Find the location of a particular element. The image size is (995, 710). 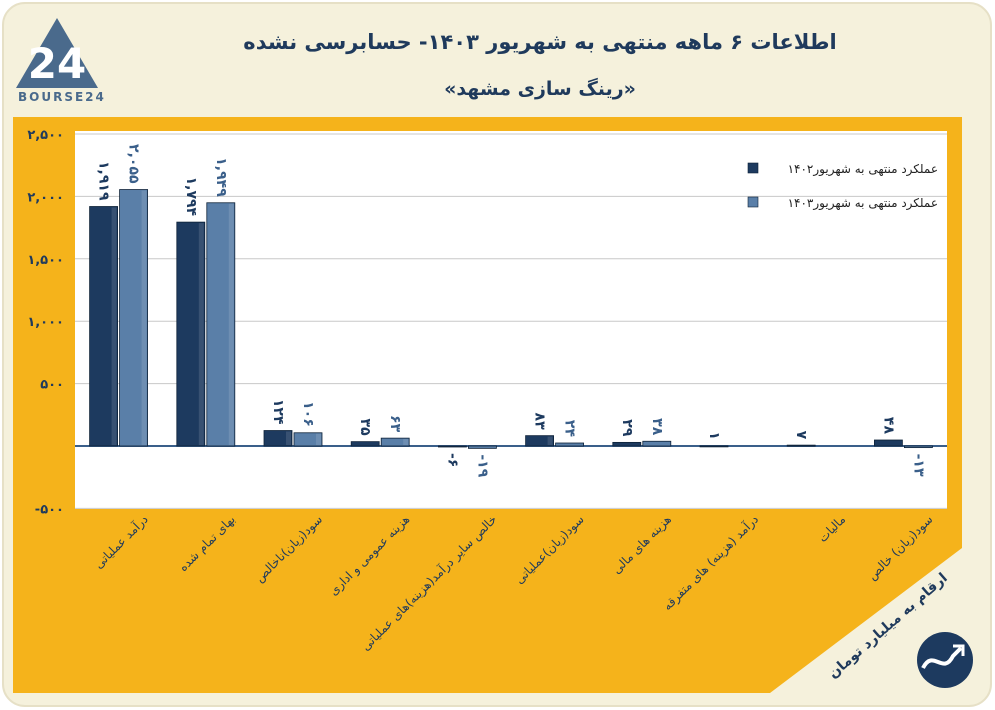

data-label: ۲۴ is located at coordinates (570, 429).